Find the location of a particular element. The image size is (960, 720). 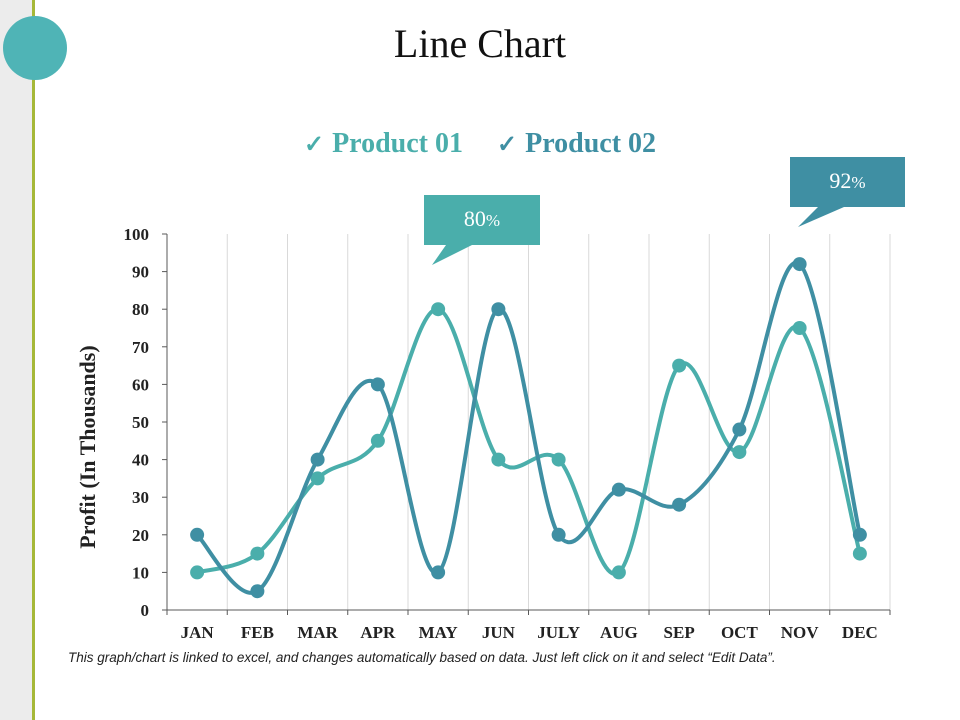

y-axis-label: Profit (In Thousands) is located at coordinates (87, 446).